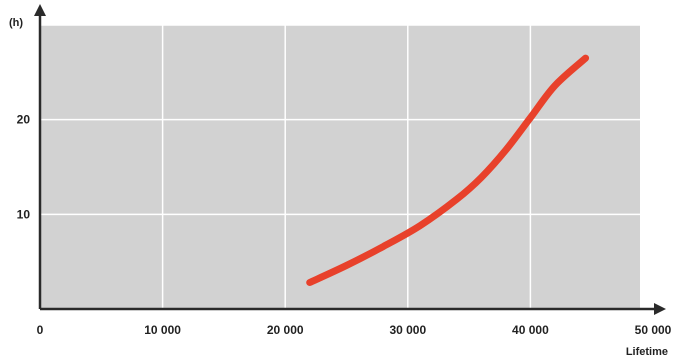  What do you see at coordinates (407, 330) in the screenshot?
I see `x-tick-label: 30 000` at bounding box center [407, 330].